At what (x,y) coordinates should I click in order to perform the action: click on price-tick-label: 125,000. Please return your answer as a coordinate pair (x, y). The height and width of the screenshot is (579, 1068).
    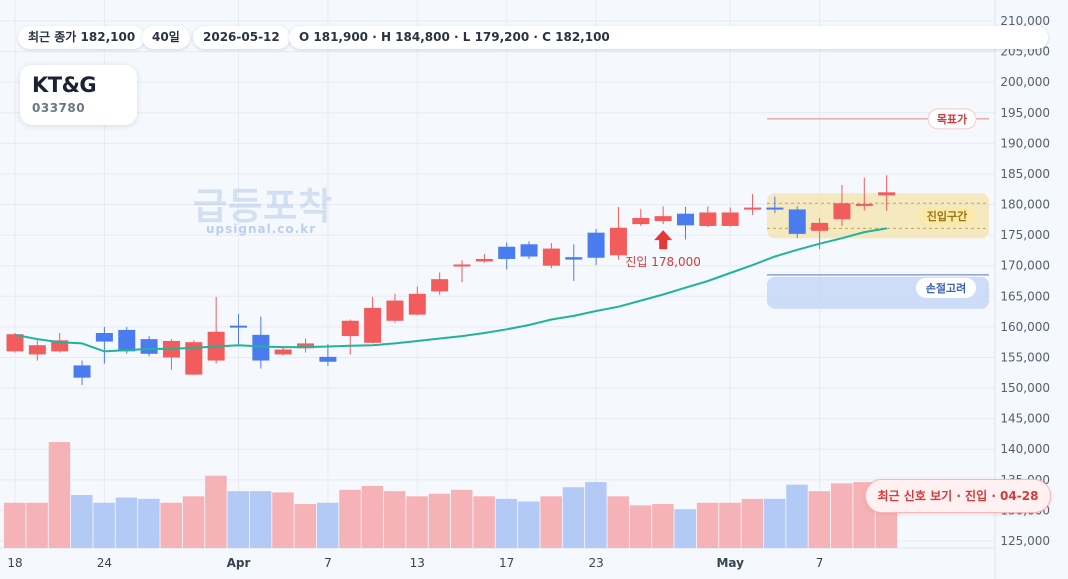
    Looking at the image, I should click on (1025, 541).